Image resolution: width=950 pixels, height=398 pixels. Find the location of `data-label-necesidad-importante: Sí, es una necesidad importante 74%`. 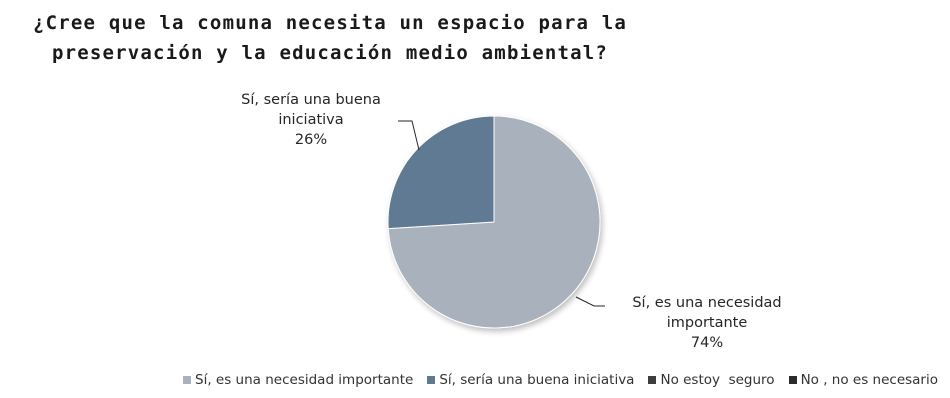

data-label-necesidad-importante: Sí, es una necesidad importante 74% is located at coordinates (707, 323).